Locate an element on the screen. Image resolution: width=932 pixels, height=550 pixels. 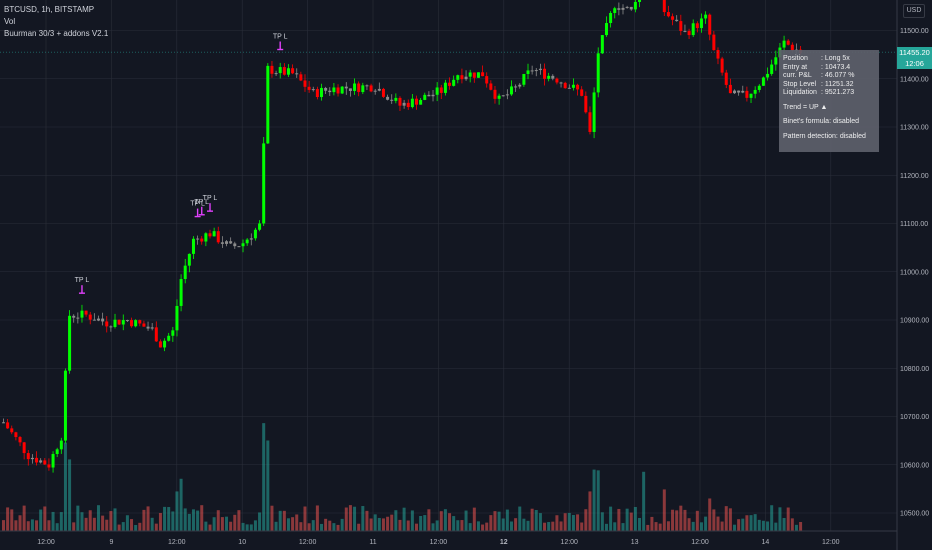
indicator-label: Buurman 30/3 + addons V2.1 is located at coordinates (56, 33).